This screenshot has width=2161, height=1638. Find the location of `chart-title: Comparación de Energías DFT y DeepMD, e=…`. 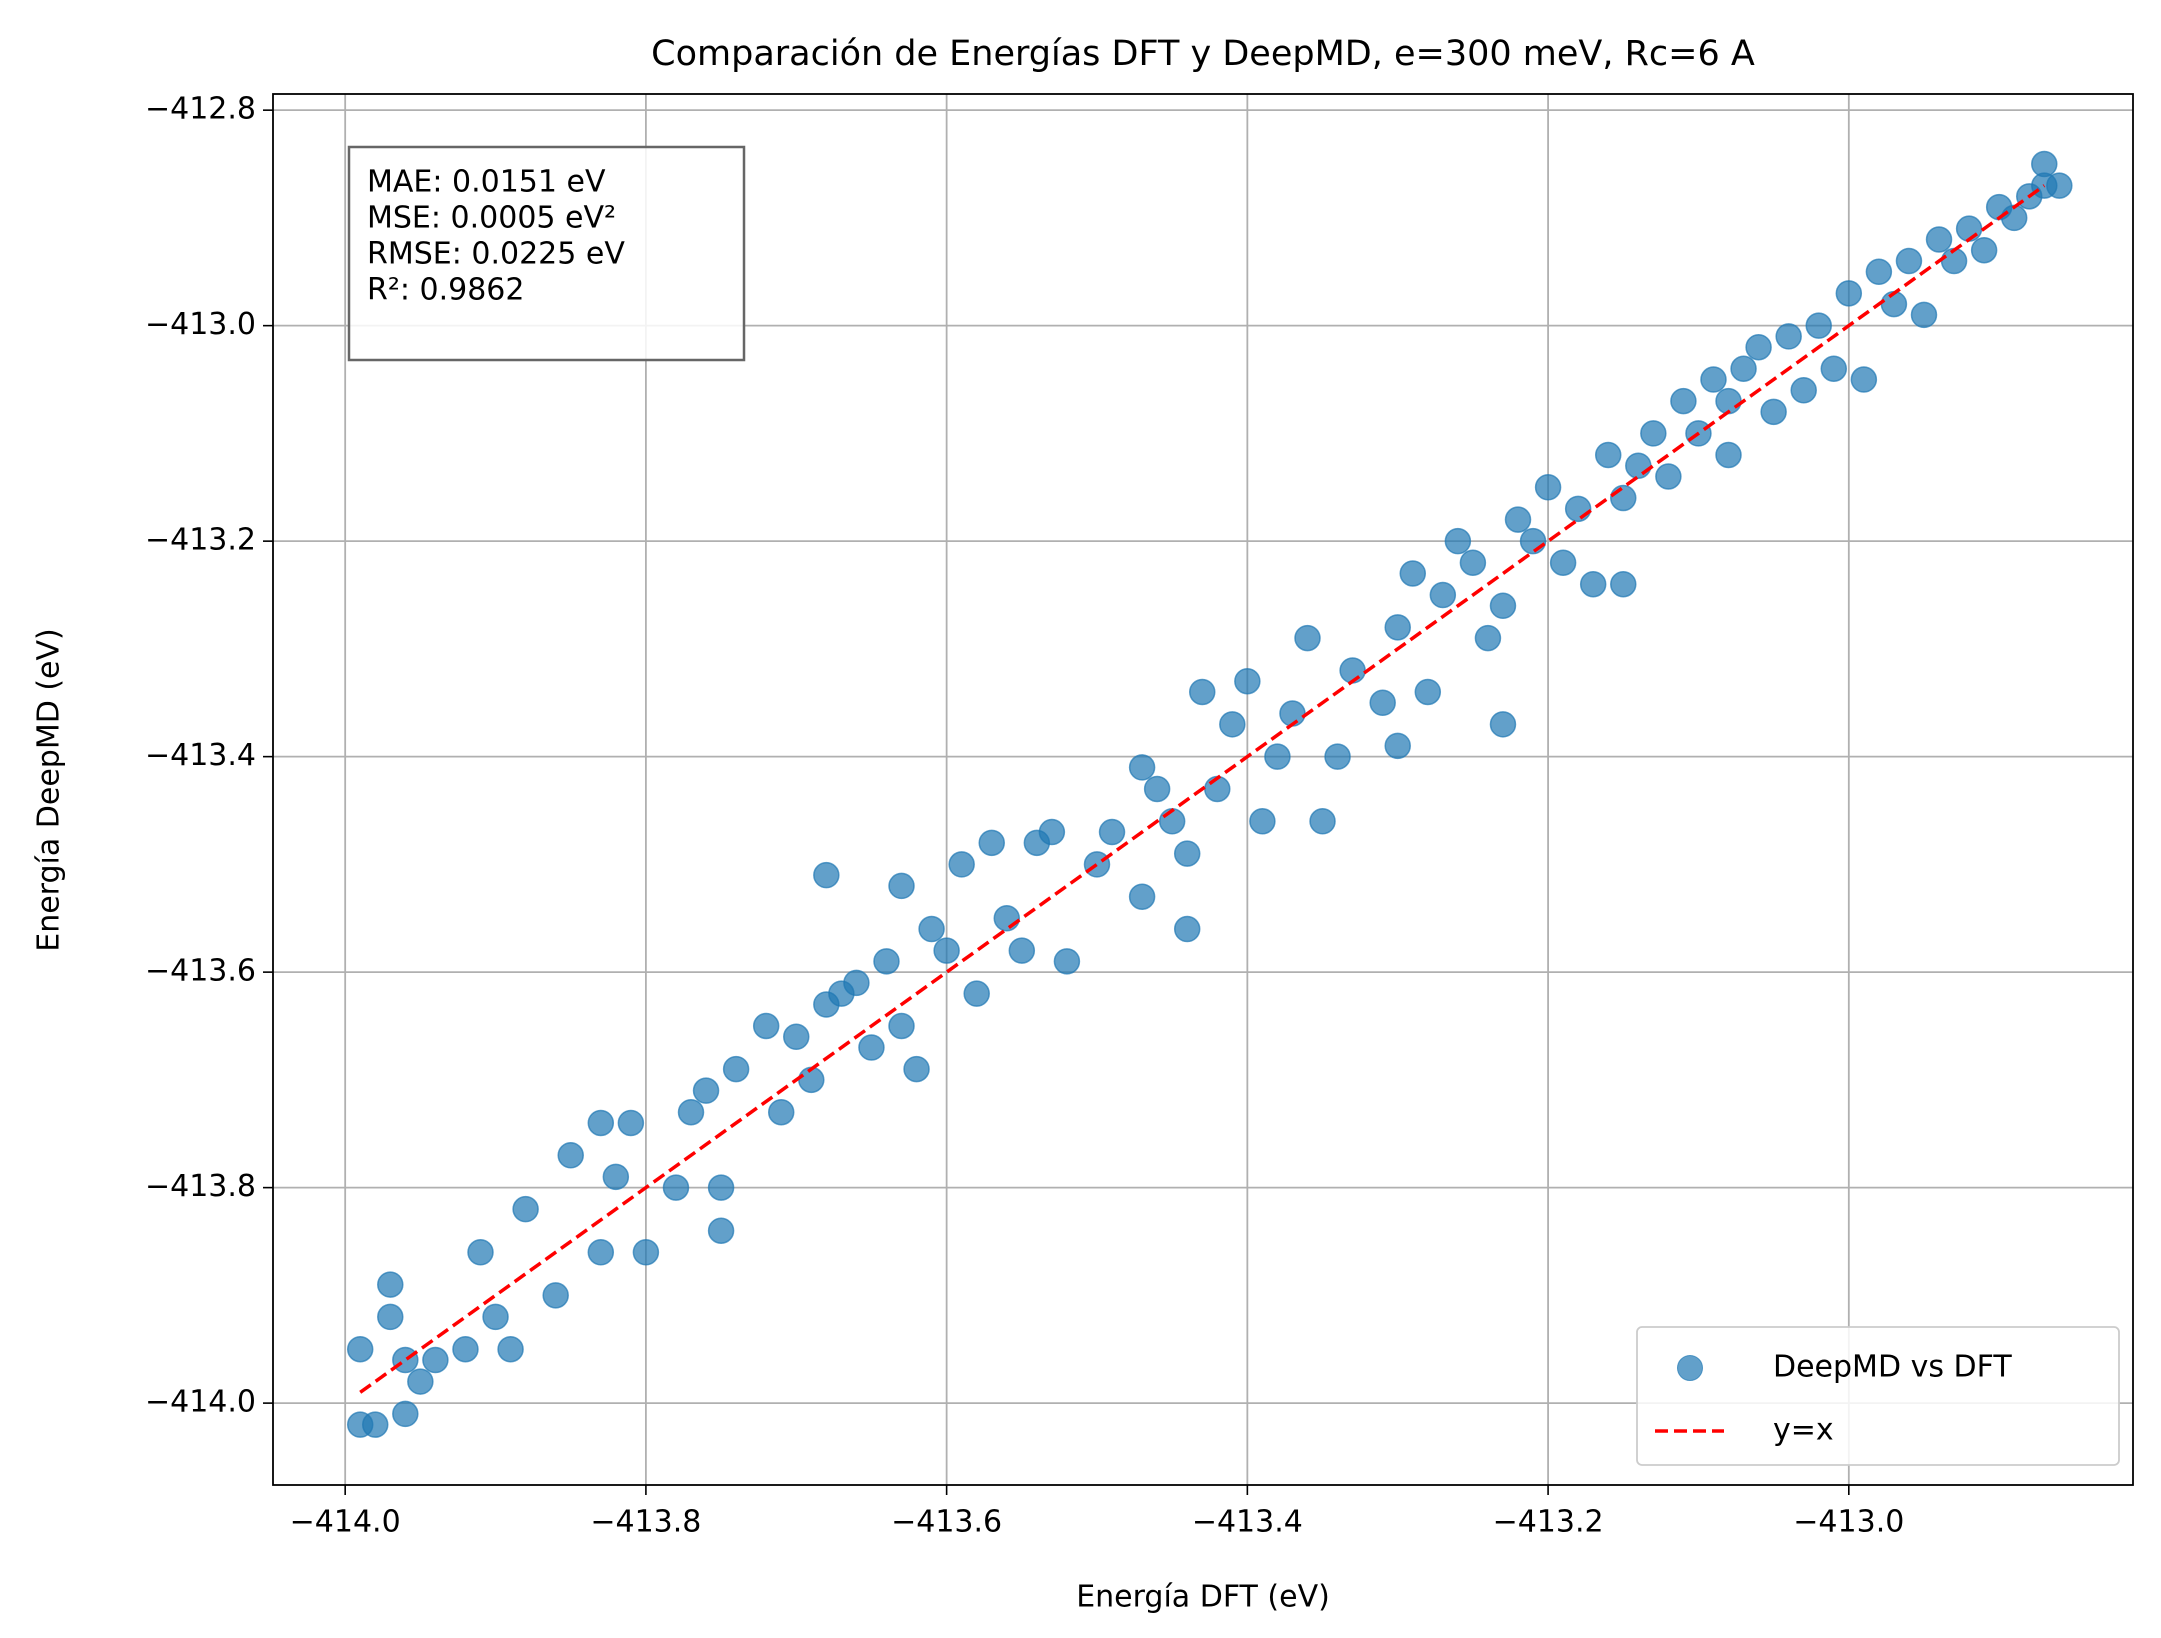

chart-title: Comparación de Energías DFT y DeepMD, e=… is located at coordinates (1203, 54).